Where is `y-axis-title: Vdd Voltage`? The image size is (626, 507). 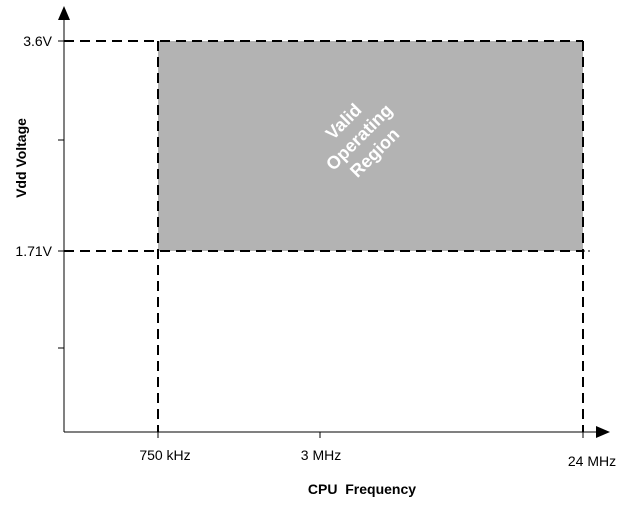 y-axis-title: Vdd Voltage is located at coordinates (21, 158).